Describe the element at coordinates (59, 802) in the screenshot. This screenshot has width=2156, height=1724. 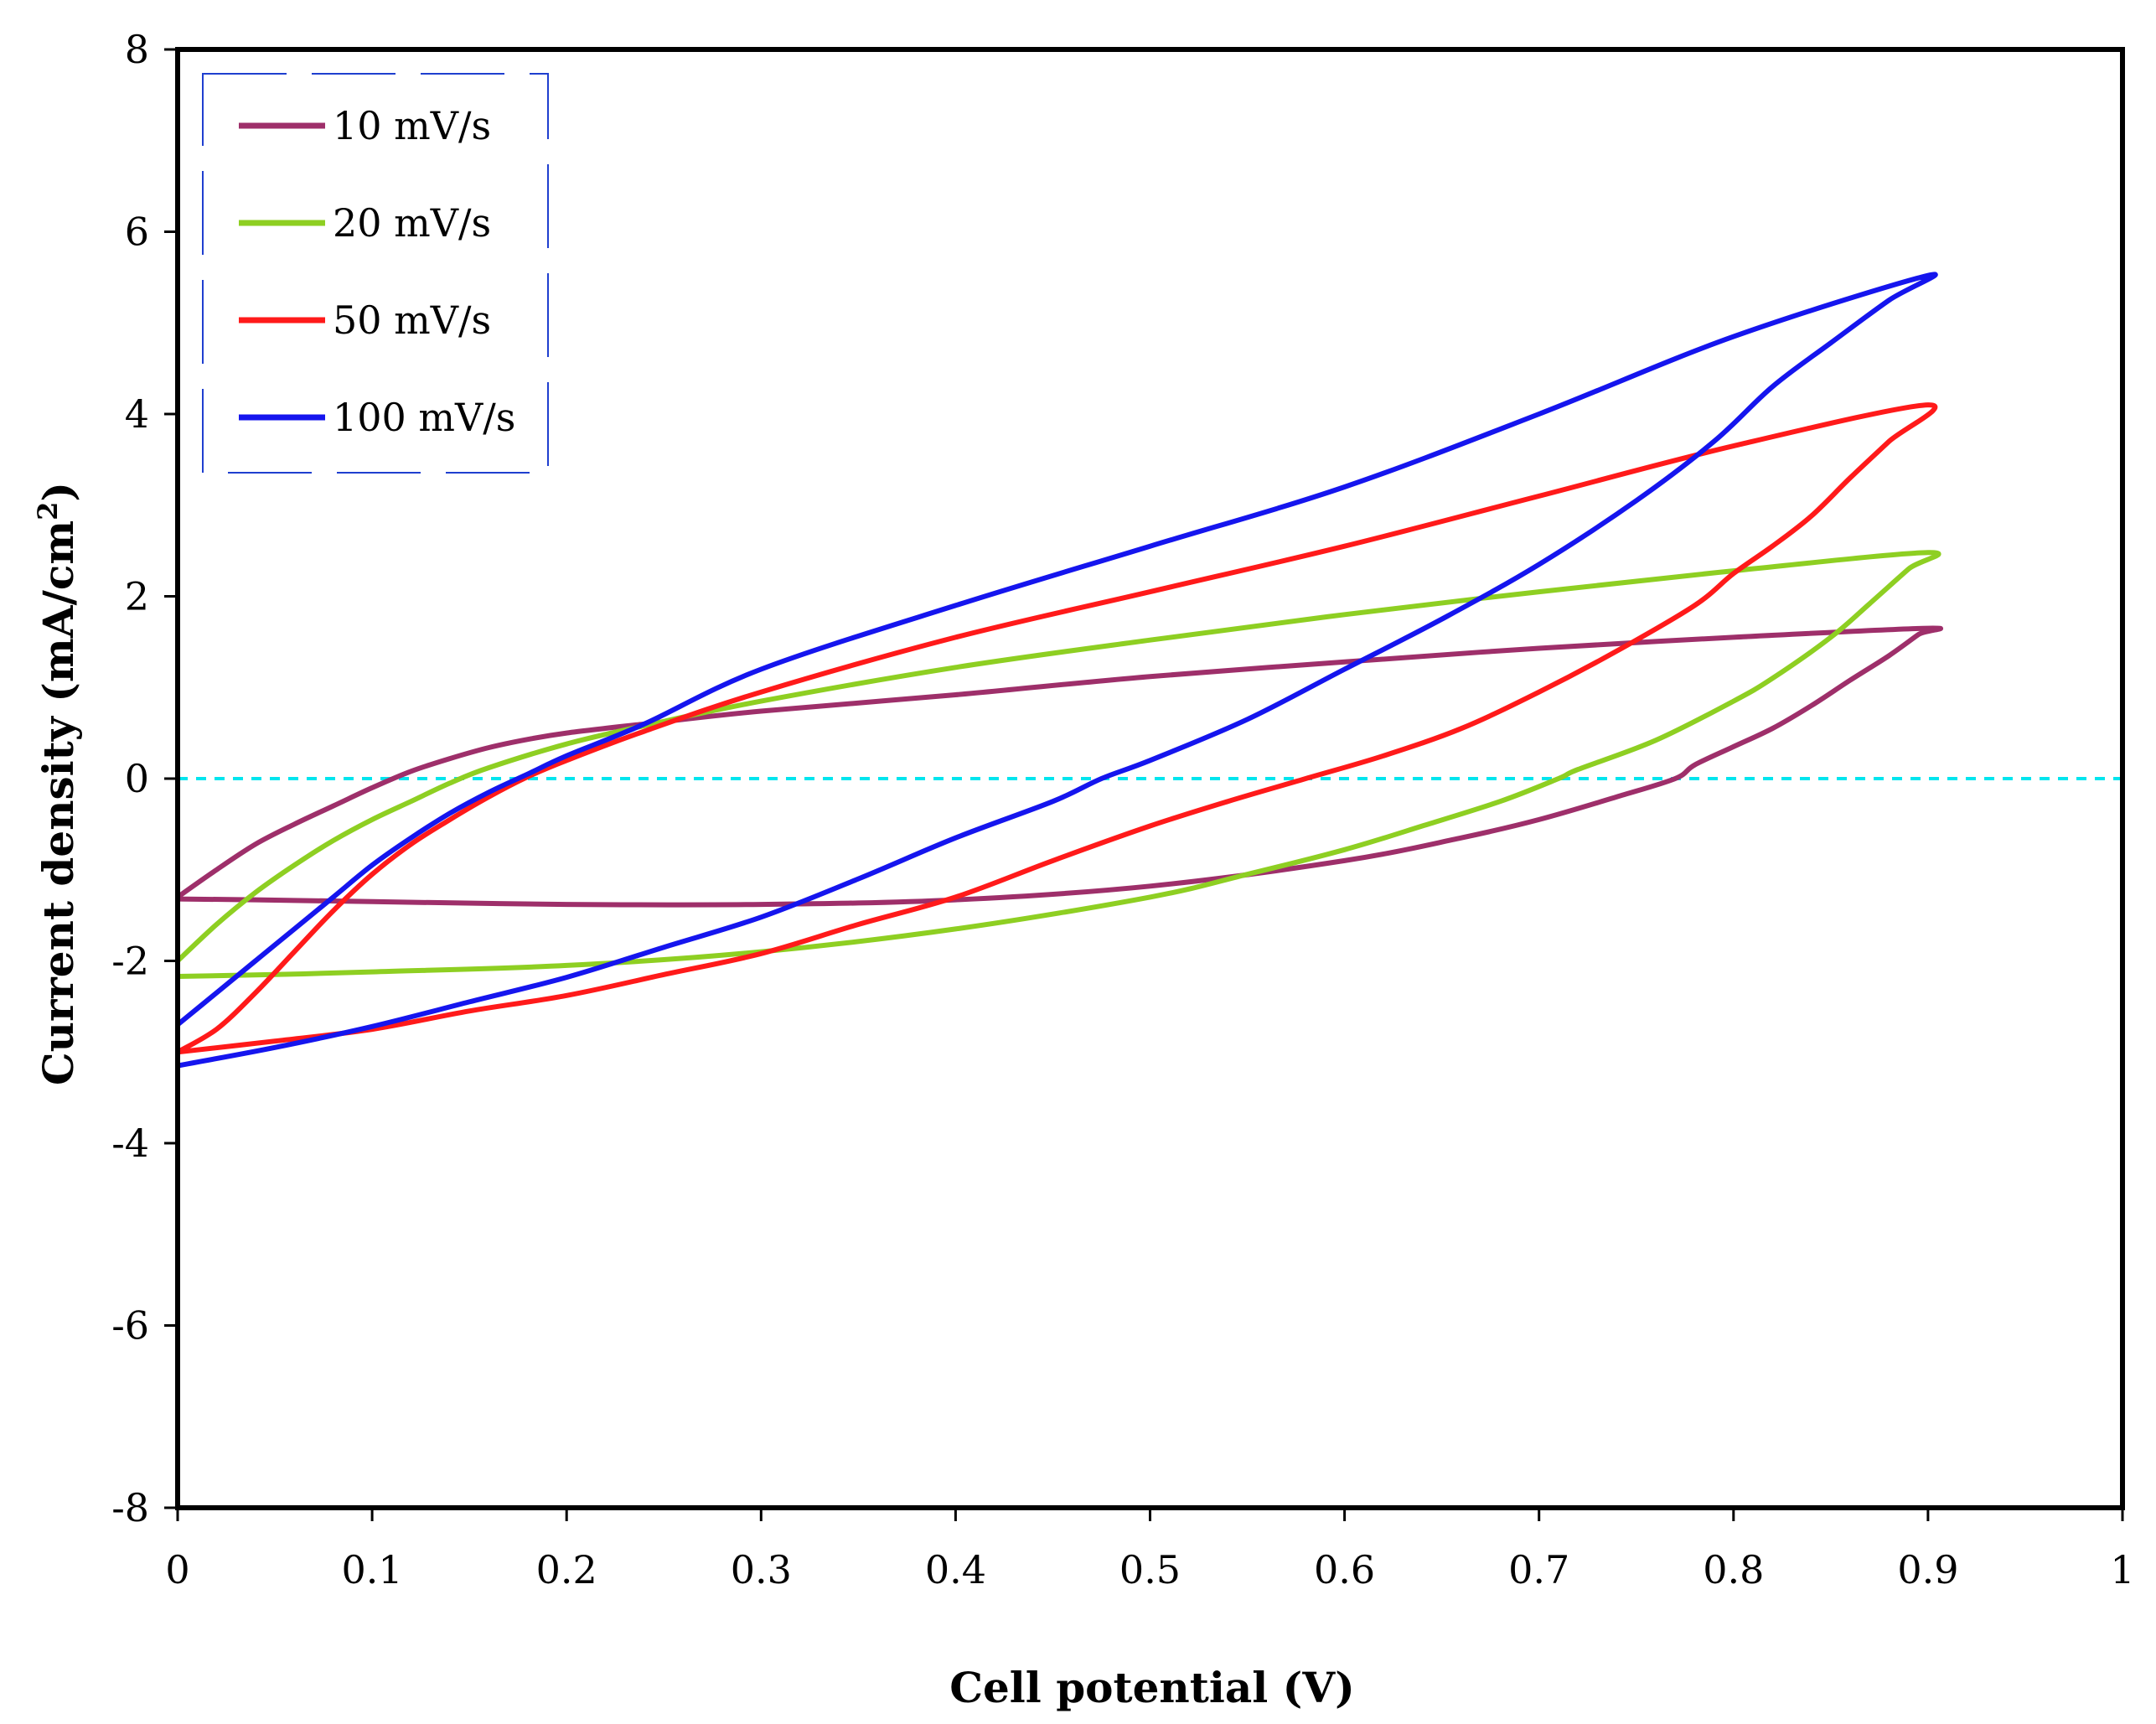
I see `y-axis-title-main: Current density (mA/cm` at that location.